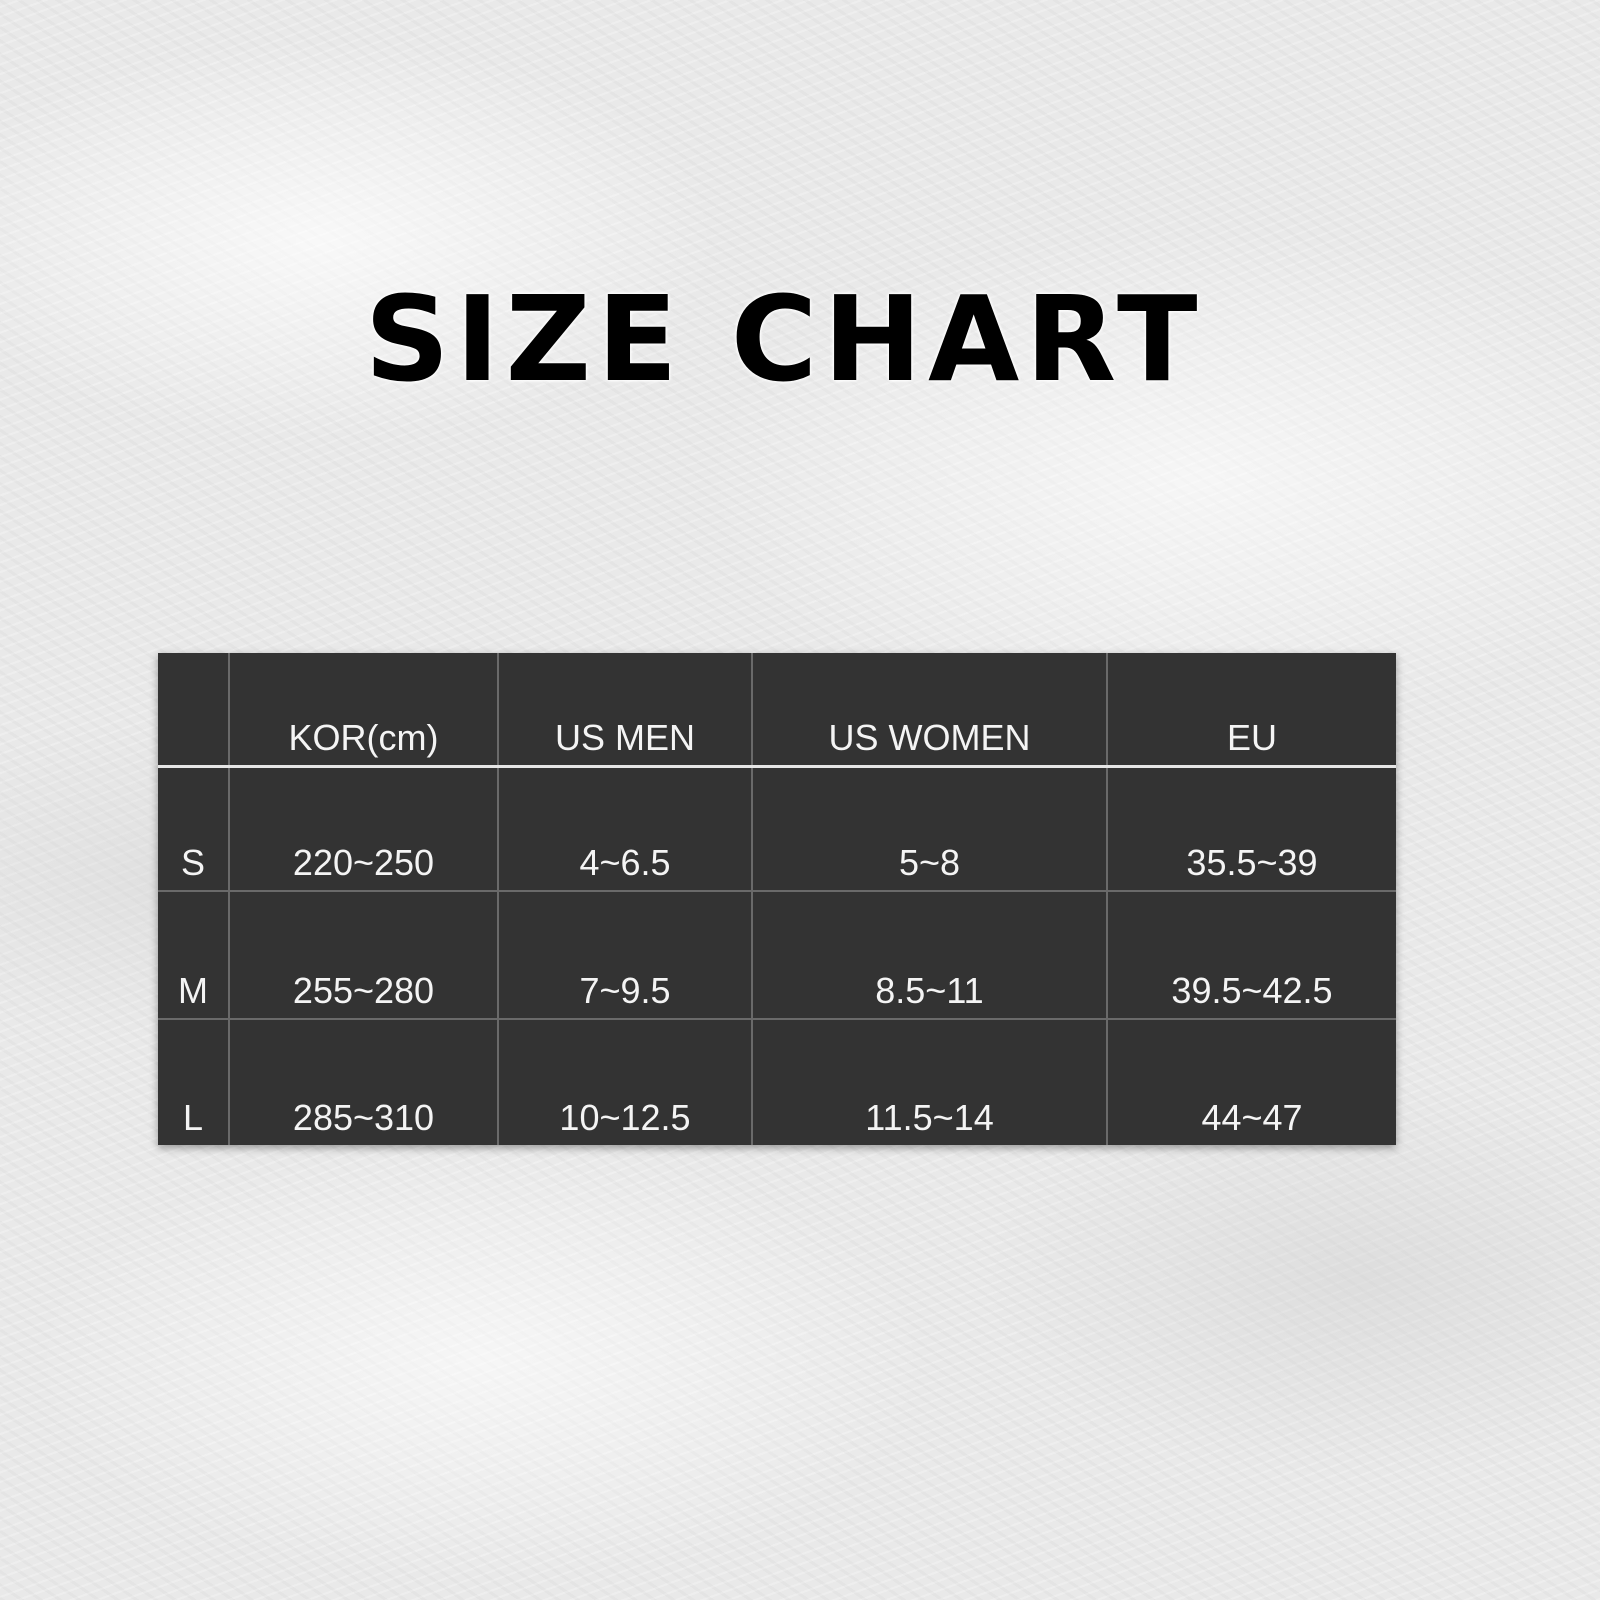 The width and height of the screenshot is (1600, 1600). Describe the element at coordinates (194, 1081) in the screenshot. I see `size-label: L` at that location.